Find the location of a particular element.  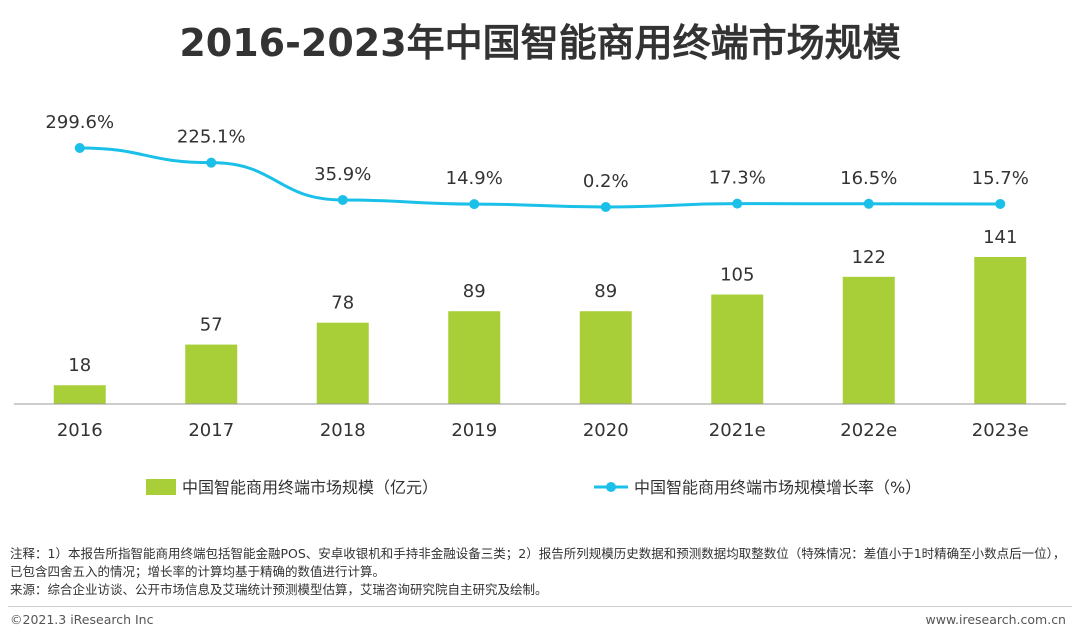

footer-divider is located at coordinates (540, 606).